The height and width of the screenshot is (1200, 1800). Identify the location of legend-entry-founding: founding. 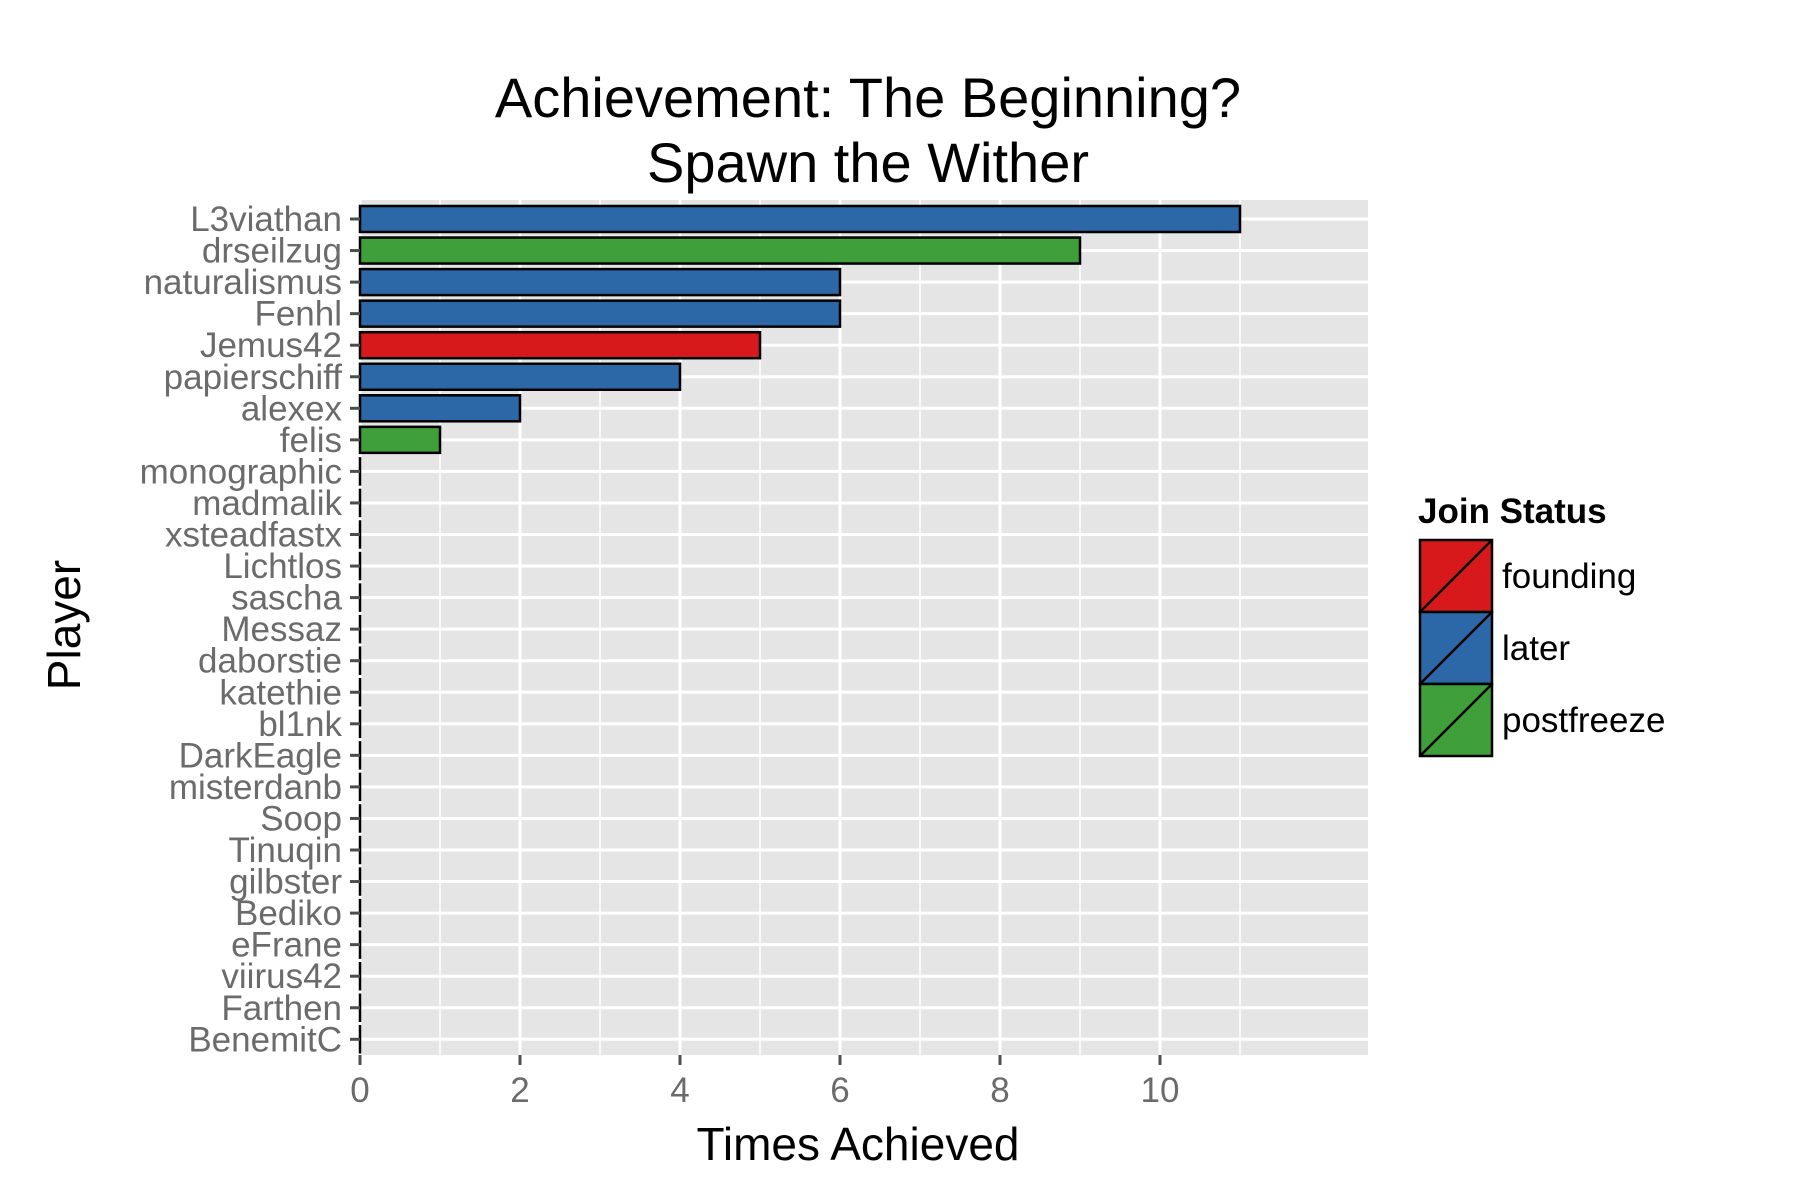
(1527, 576).